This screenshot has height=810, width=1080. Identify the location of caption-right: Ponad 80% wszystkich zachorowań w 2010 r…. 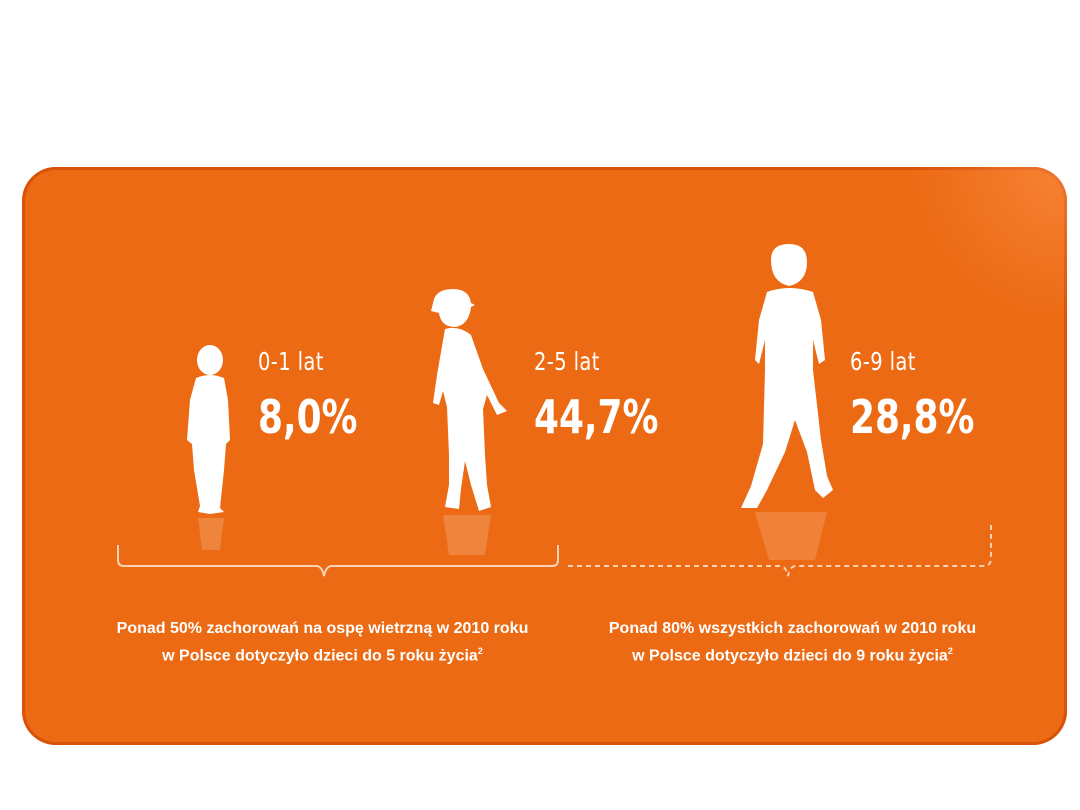
(792, 642).